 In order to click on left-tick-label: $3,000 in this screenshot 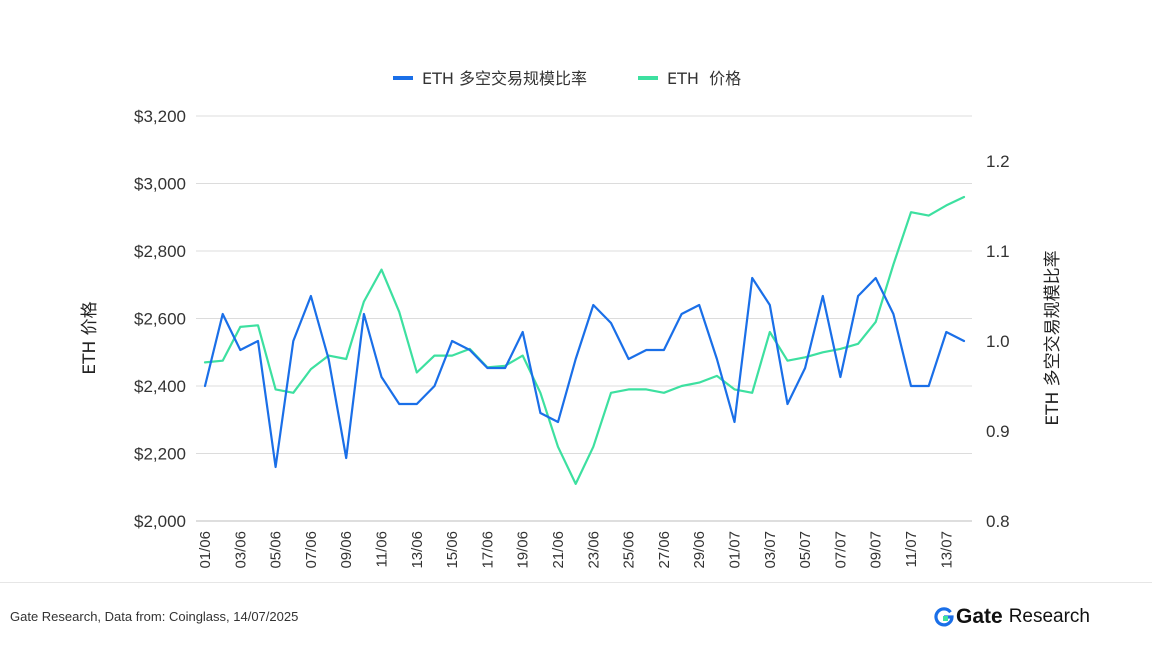, I will do `click(160, 184)`.